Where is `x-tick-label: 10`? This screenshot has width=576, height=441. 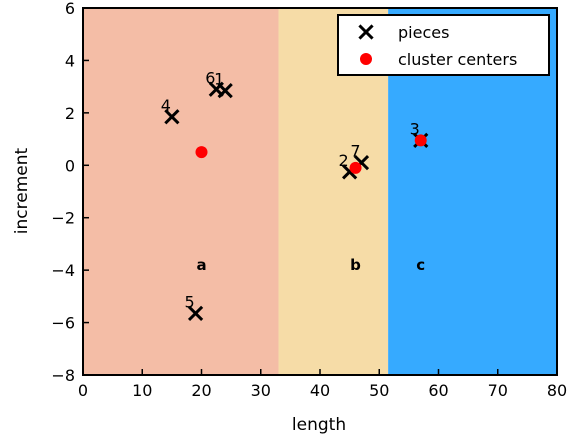
x-tick-label: 10 is located at coordinates (142, 390).